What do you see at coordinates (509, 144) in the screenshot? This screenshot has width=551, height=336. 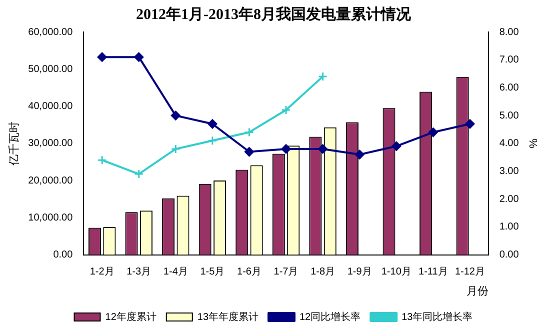 I see `y2-tick-label: 4.00` at bounding box center [509, 144].